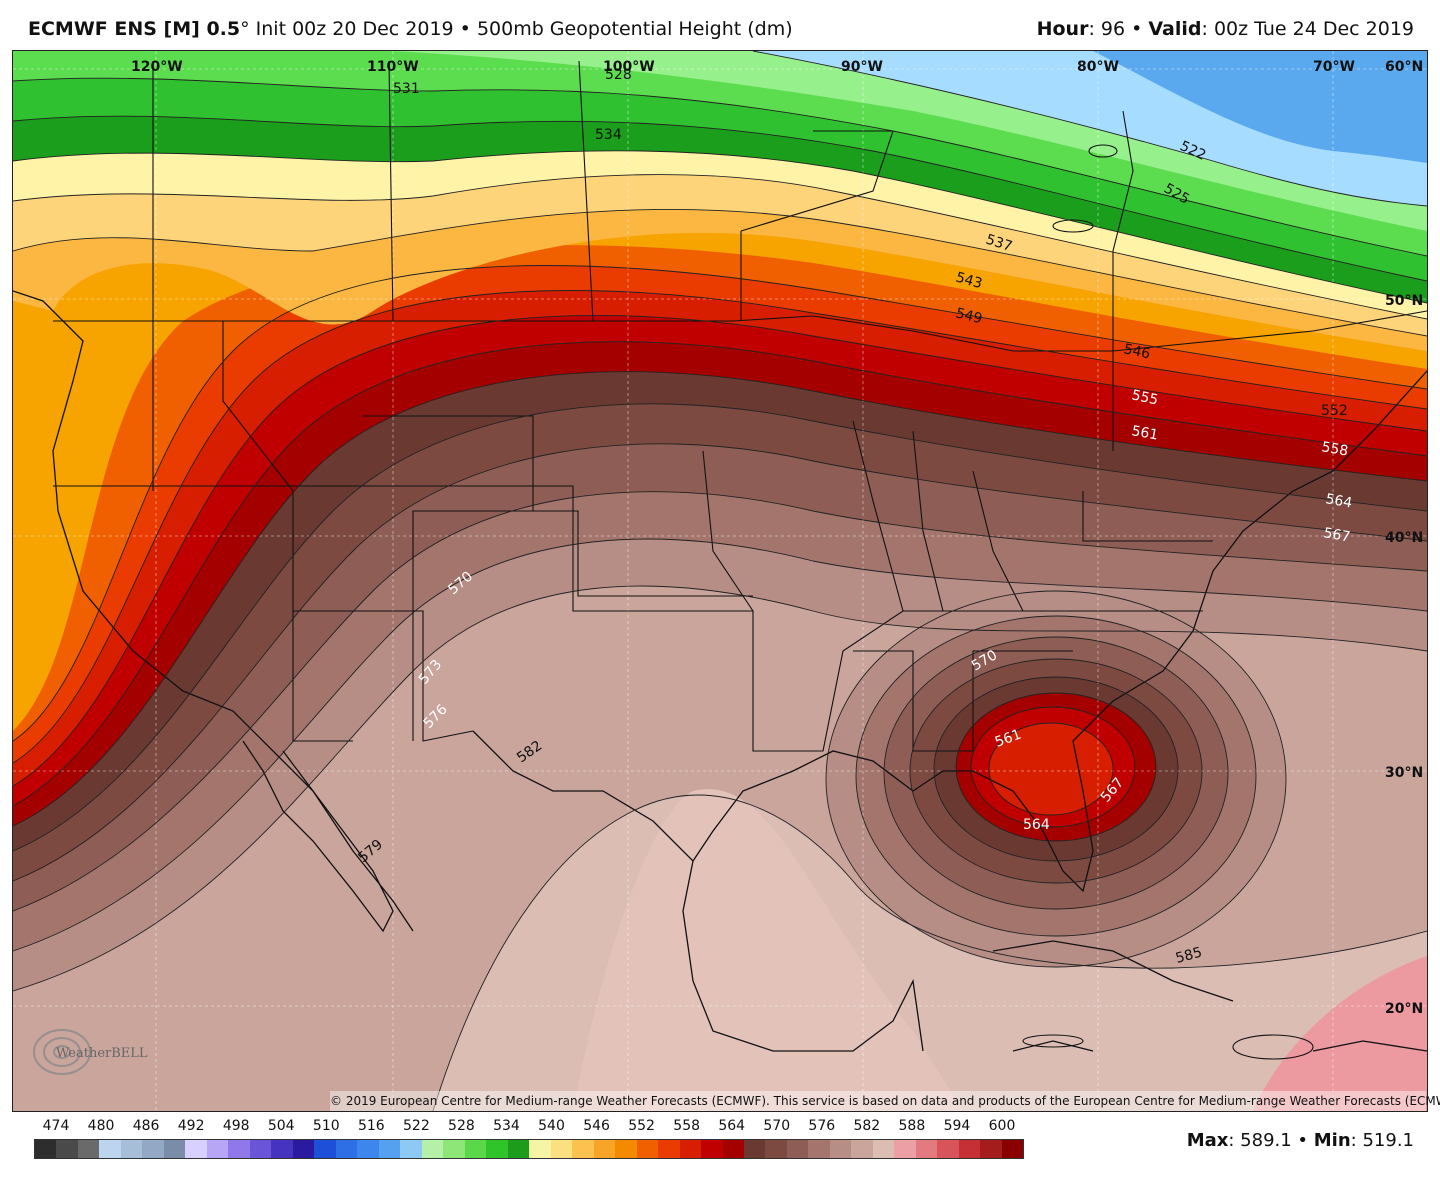 This screenshot has height=1182, width=1440. Describe the element at coordinates (1332, 1140) in the screenshot. I see `min-label: Min` at that location.